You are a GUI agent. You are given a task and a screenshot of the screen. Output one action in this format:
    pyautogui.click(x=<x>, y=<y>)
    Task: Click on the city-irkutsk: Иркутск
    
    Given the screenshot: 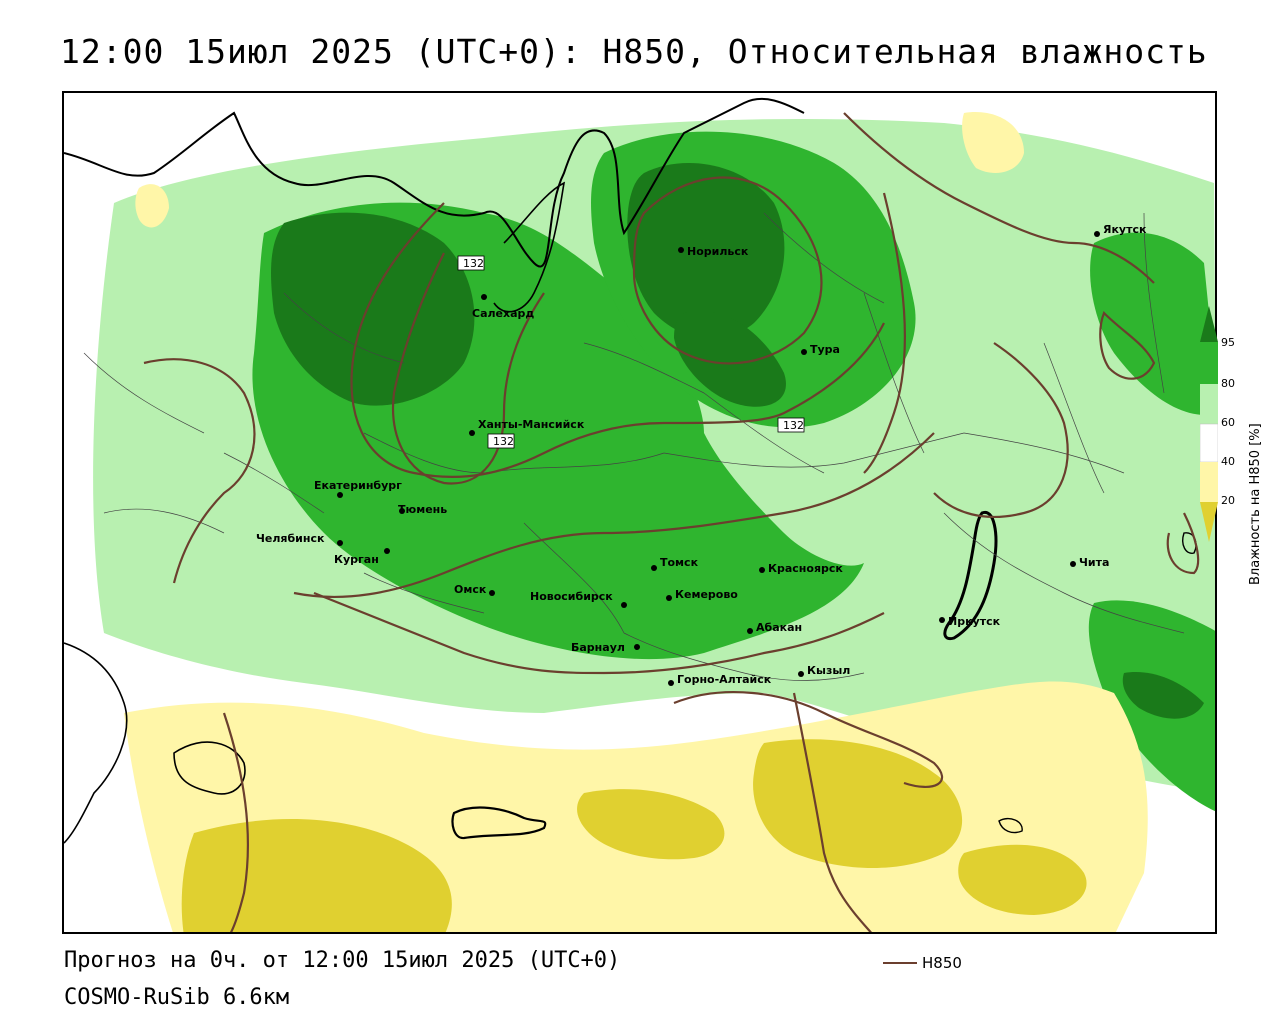 What is the action you would take?
    pyautogui.click(x=970, y=621)
    